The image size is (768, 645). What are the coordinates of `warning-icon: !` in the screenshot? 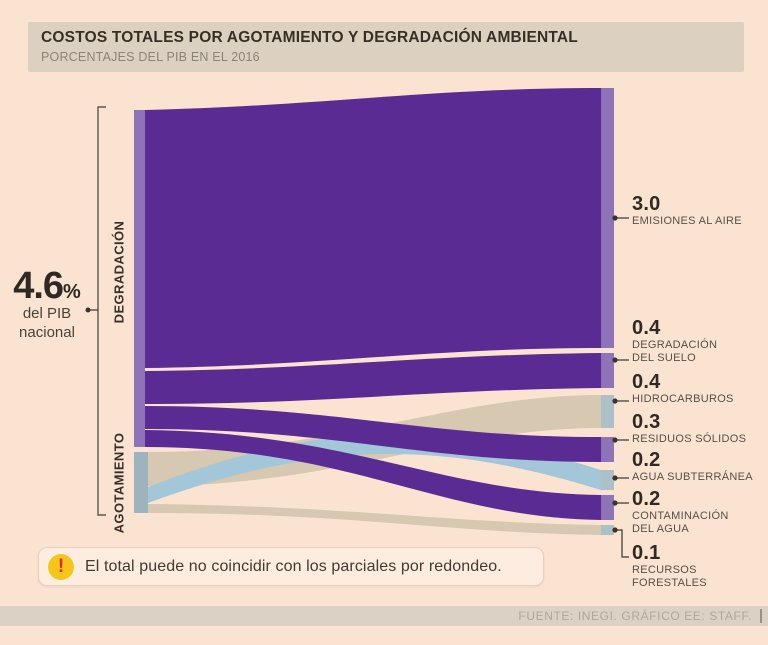 It's located at (61, 566).